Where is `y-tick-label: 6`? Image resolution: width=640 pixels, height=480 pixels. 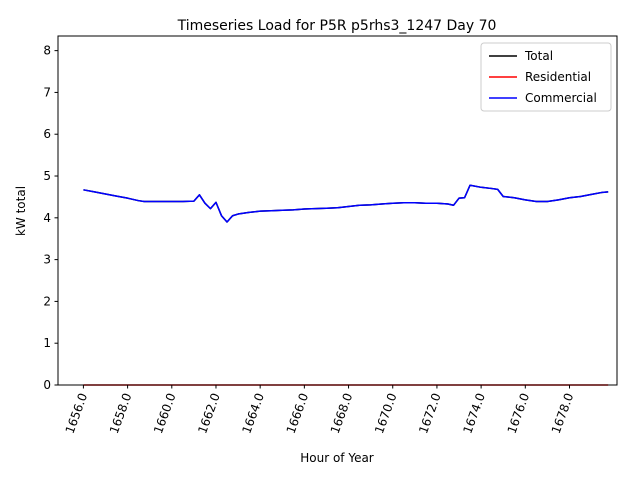 y-tick-label: 6 is located at coordinates (47, 134).